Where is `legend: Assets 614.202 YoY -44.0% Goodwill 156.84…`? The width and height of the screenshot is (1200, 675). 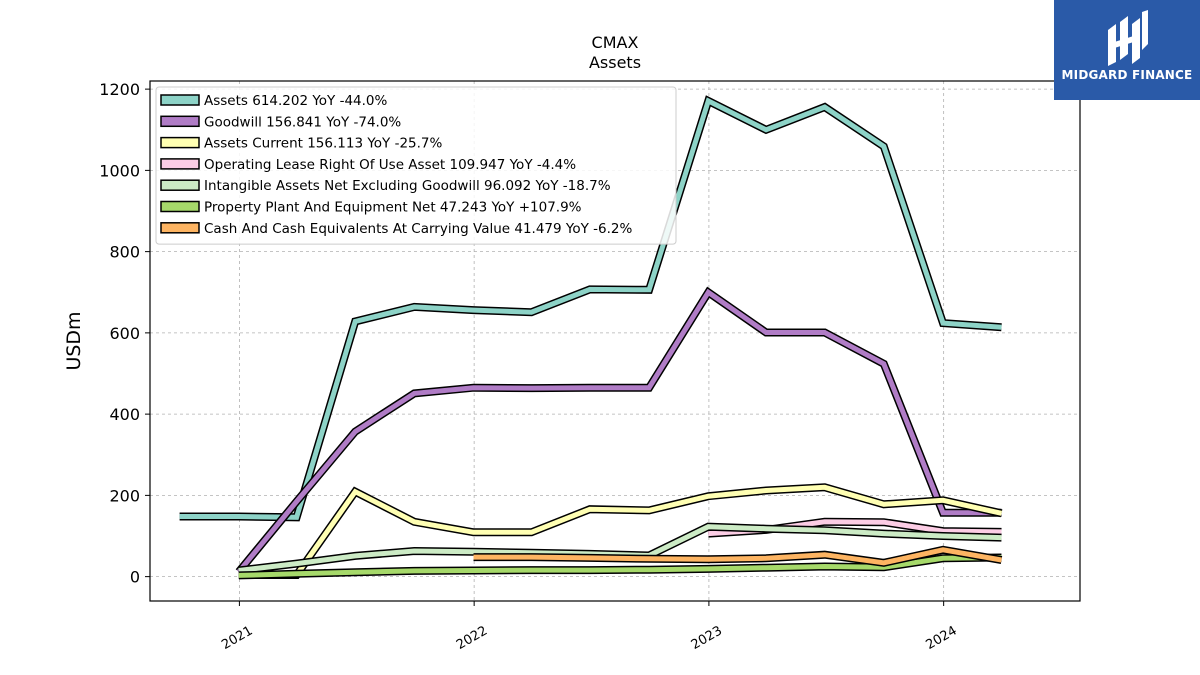 legend: Assets 614.202 YoY -44.0% Goodwill 156.84… is located at coordinates (416, 165).